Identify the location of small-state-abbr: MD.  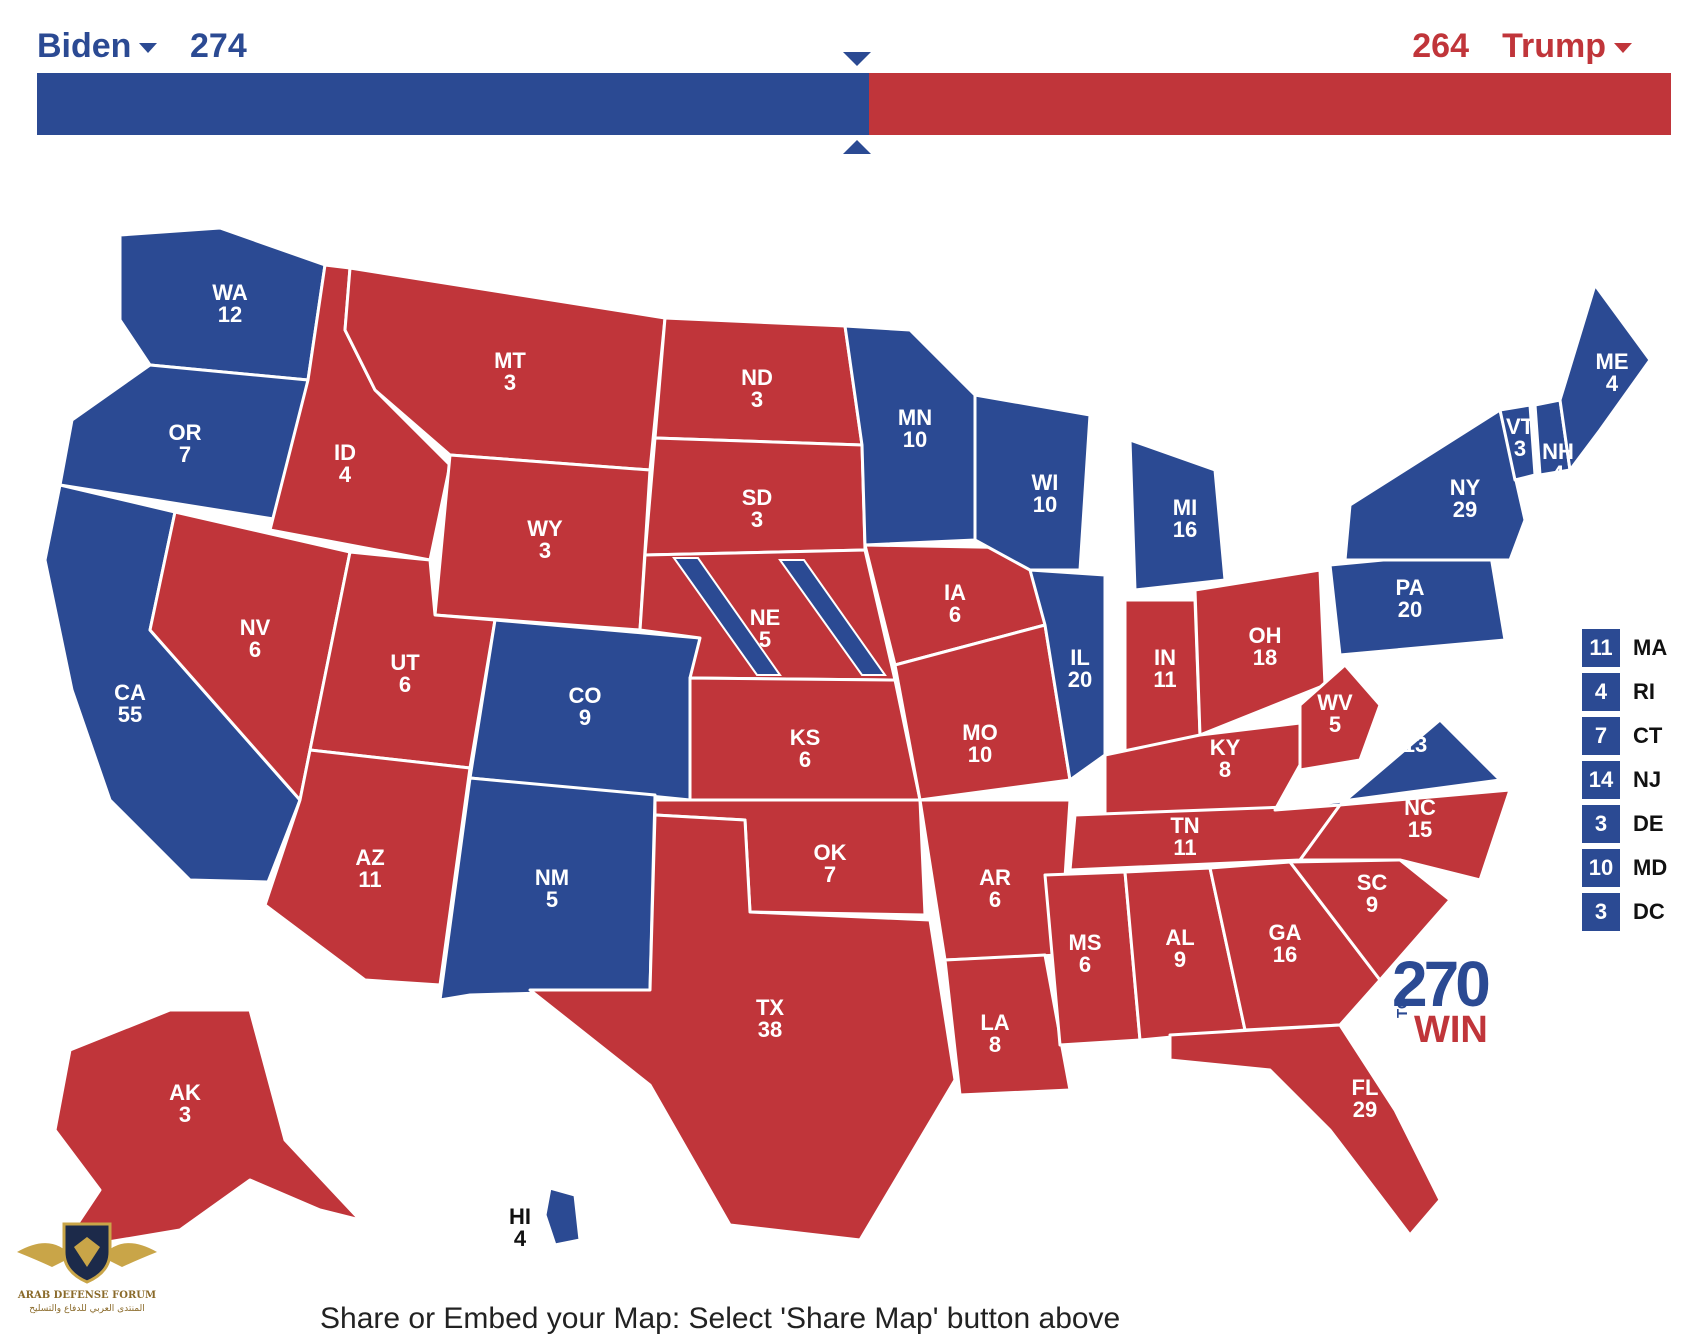
(1650, 867).